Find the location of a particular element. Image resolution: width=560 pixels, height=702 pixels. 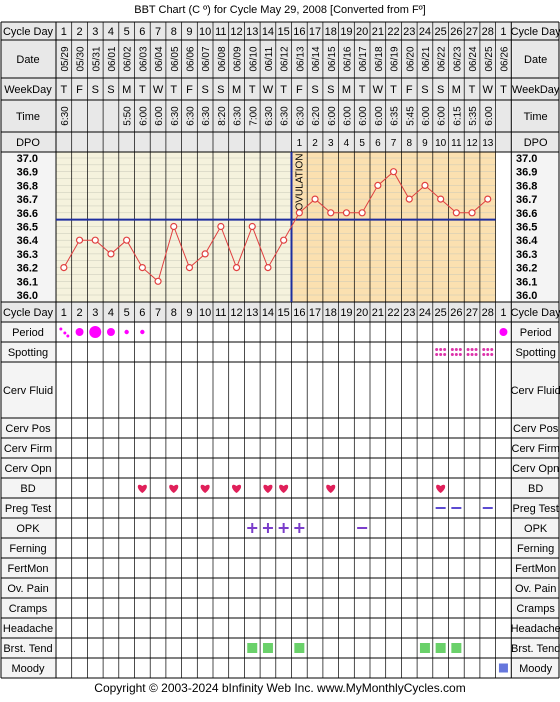

date-cell: 06/01 is located at coordinates (112, 58).